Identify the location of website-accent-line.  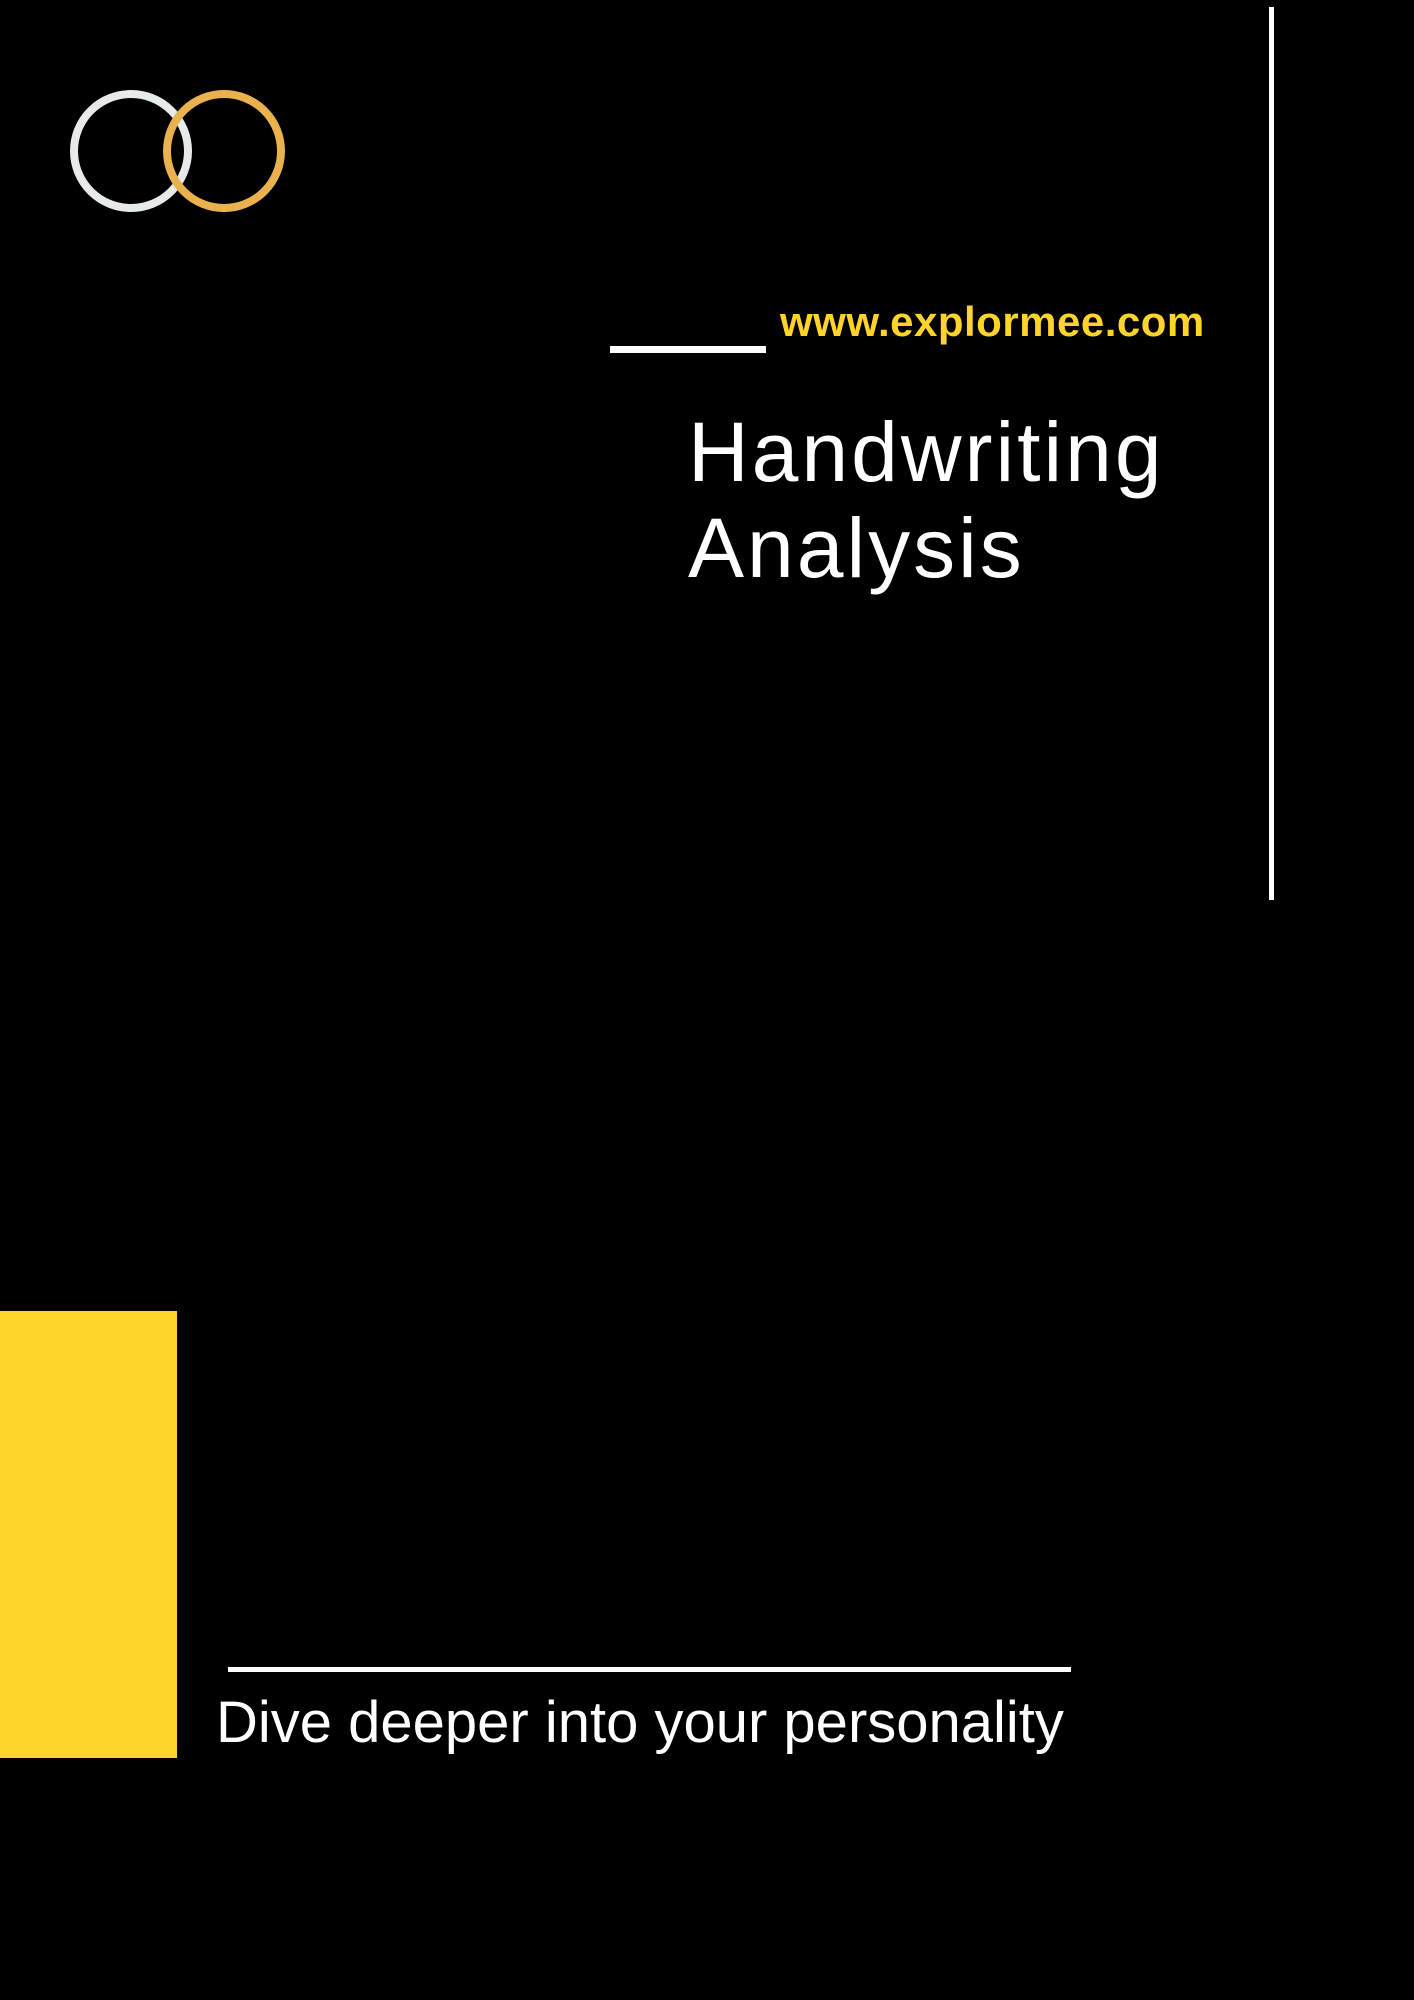
(688, 349).